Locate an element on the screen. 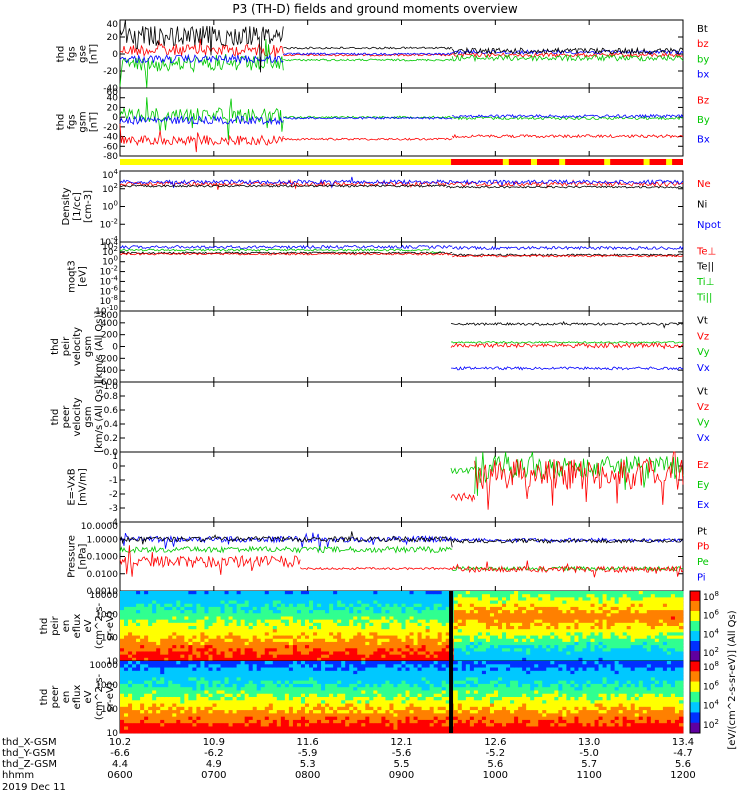 This screenshot has width=750, height=804. ytick-label: 0.1000 is located at coordinates (103, 558).